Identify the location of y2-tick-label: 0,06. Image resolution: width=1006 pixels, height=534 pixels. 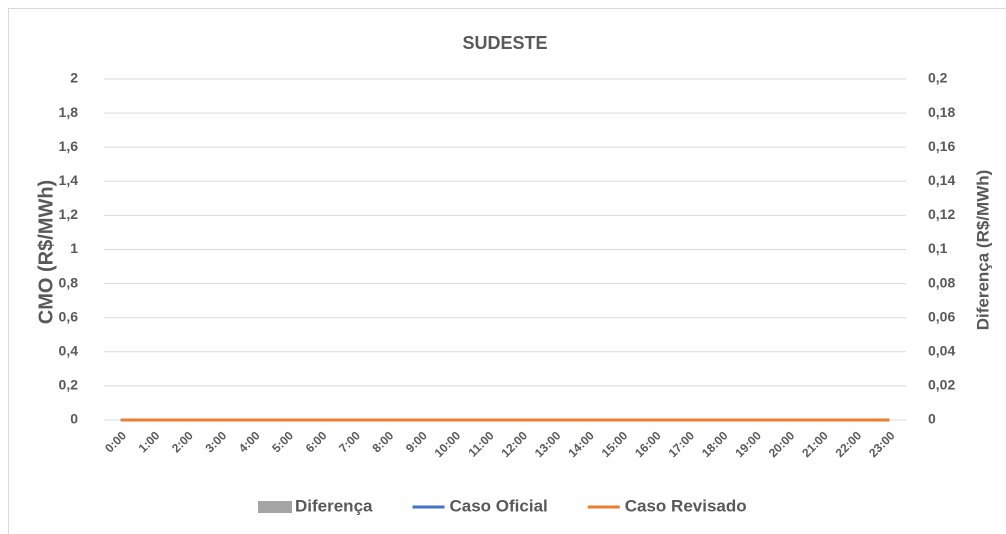
(941, 316).